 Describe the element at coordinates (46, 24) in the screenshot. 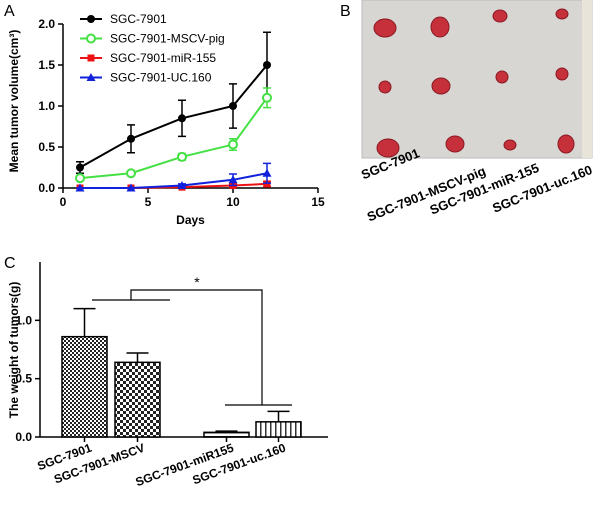

I see `y-tick-label: 2.0` at that location.